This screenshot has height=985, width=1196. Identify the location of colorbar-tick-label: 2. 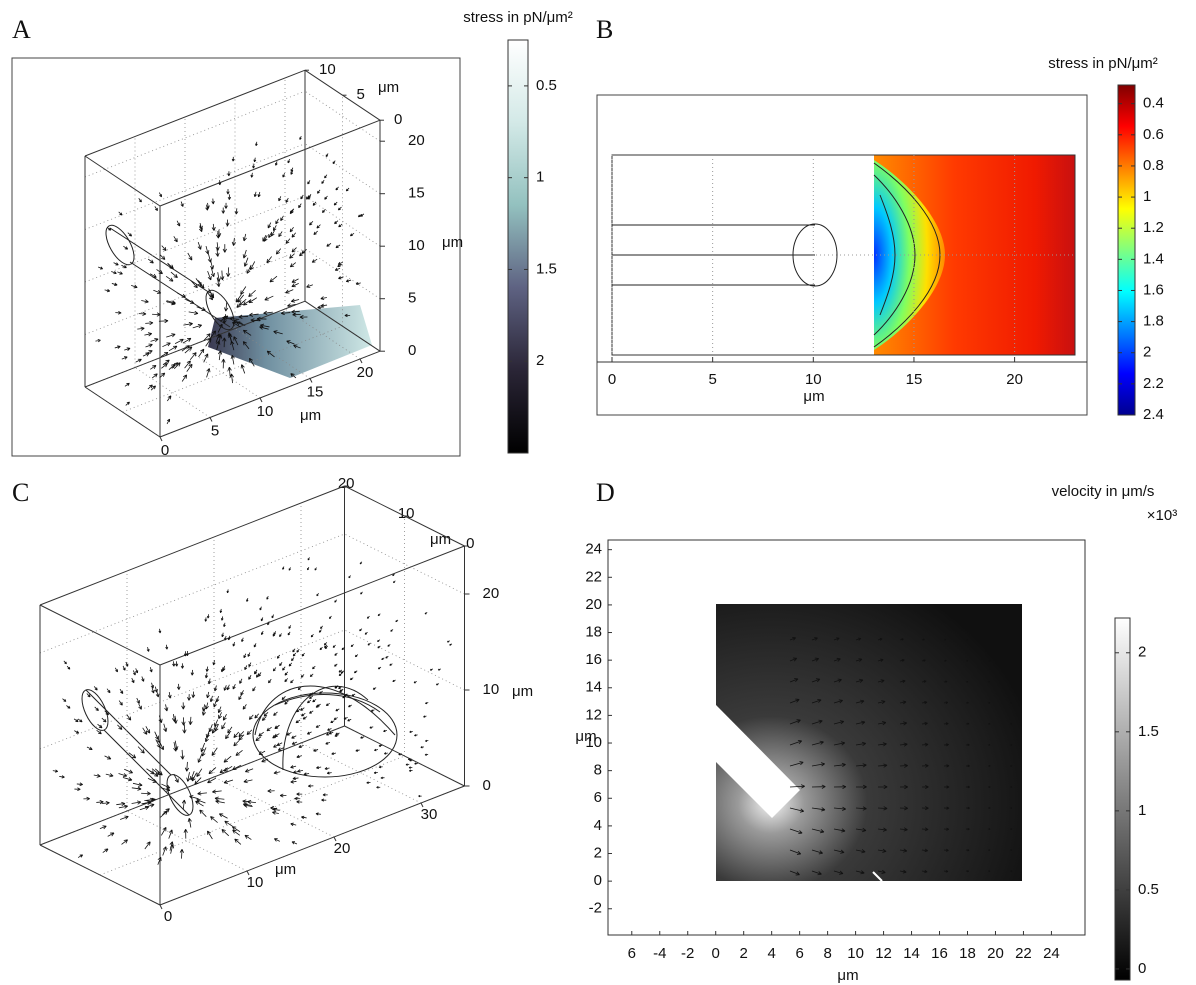
(1142, 652).